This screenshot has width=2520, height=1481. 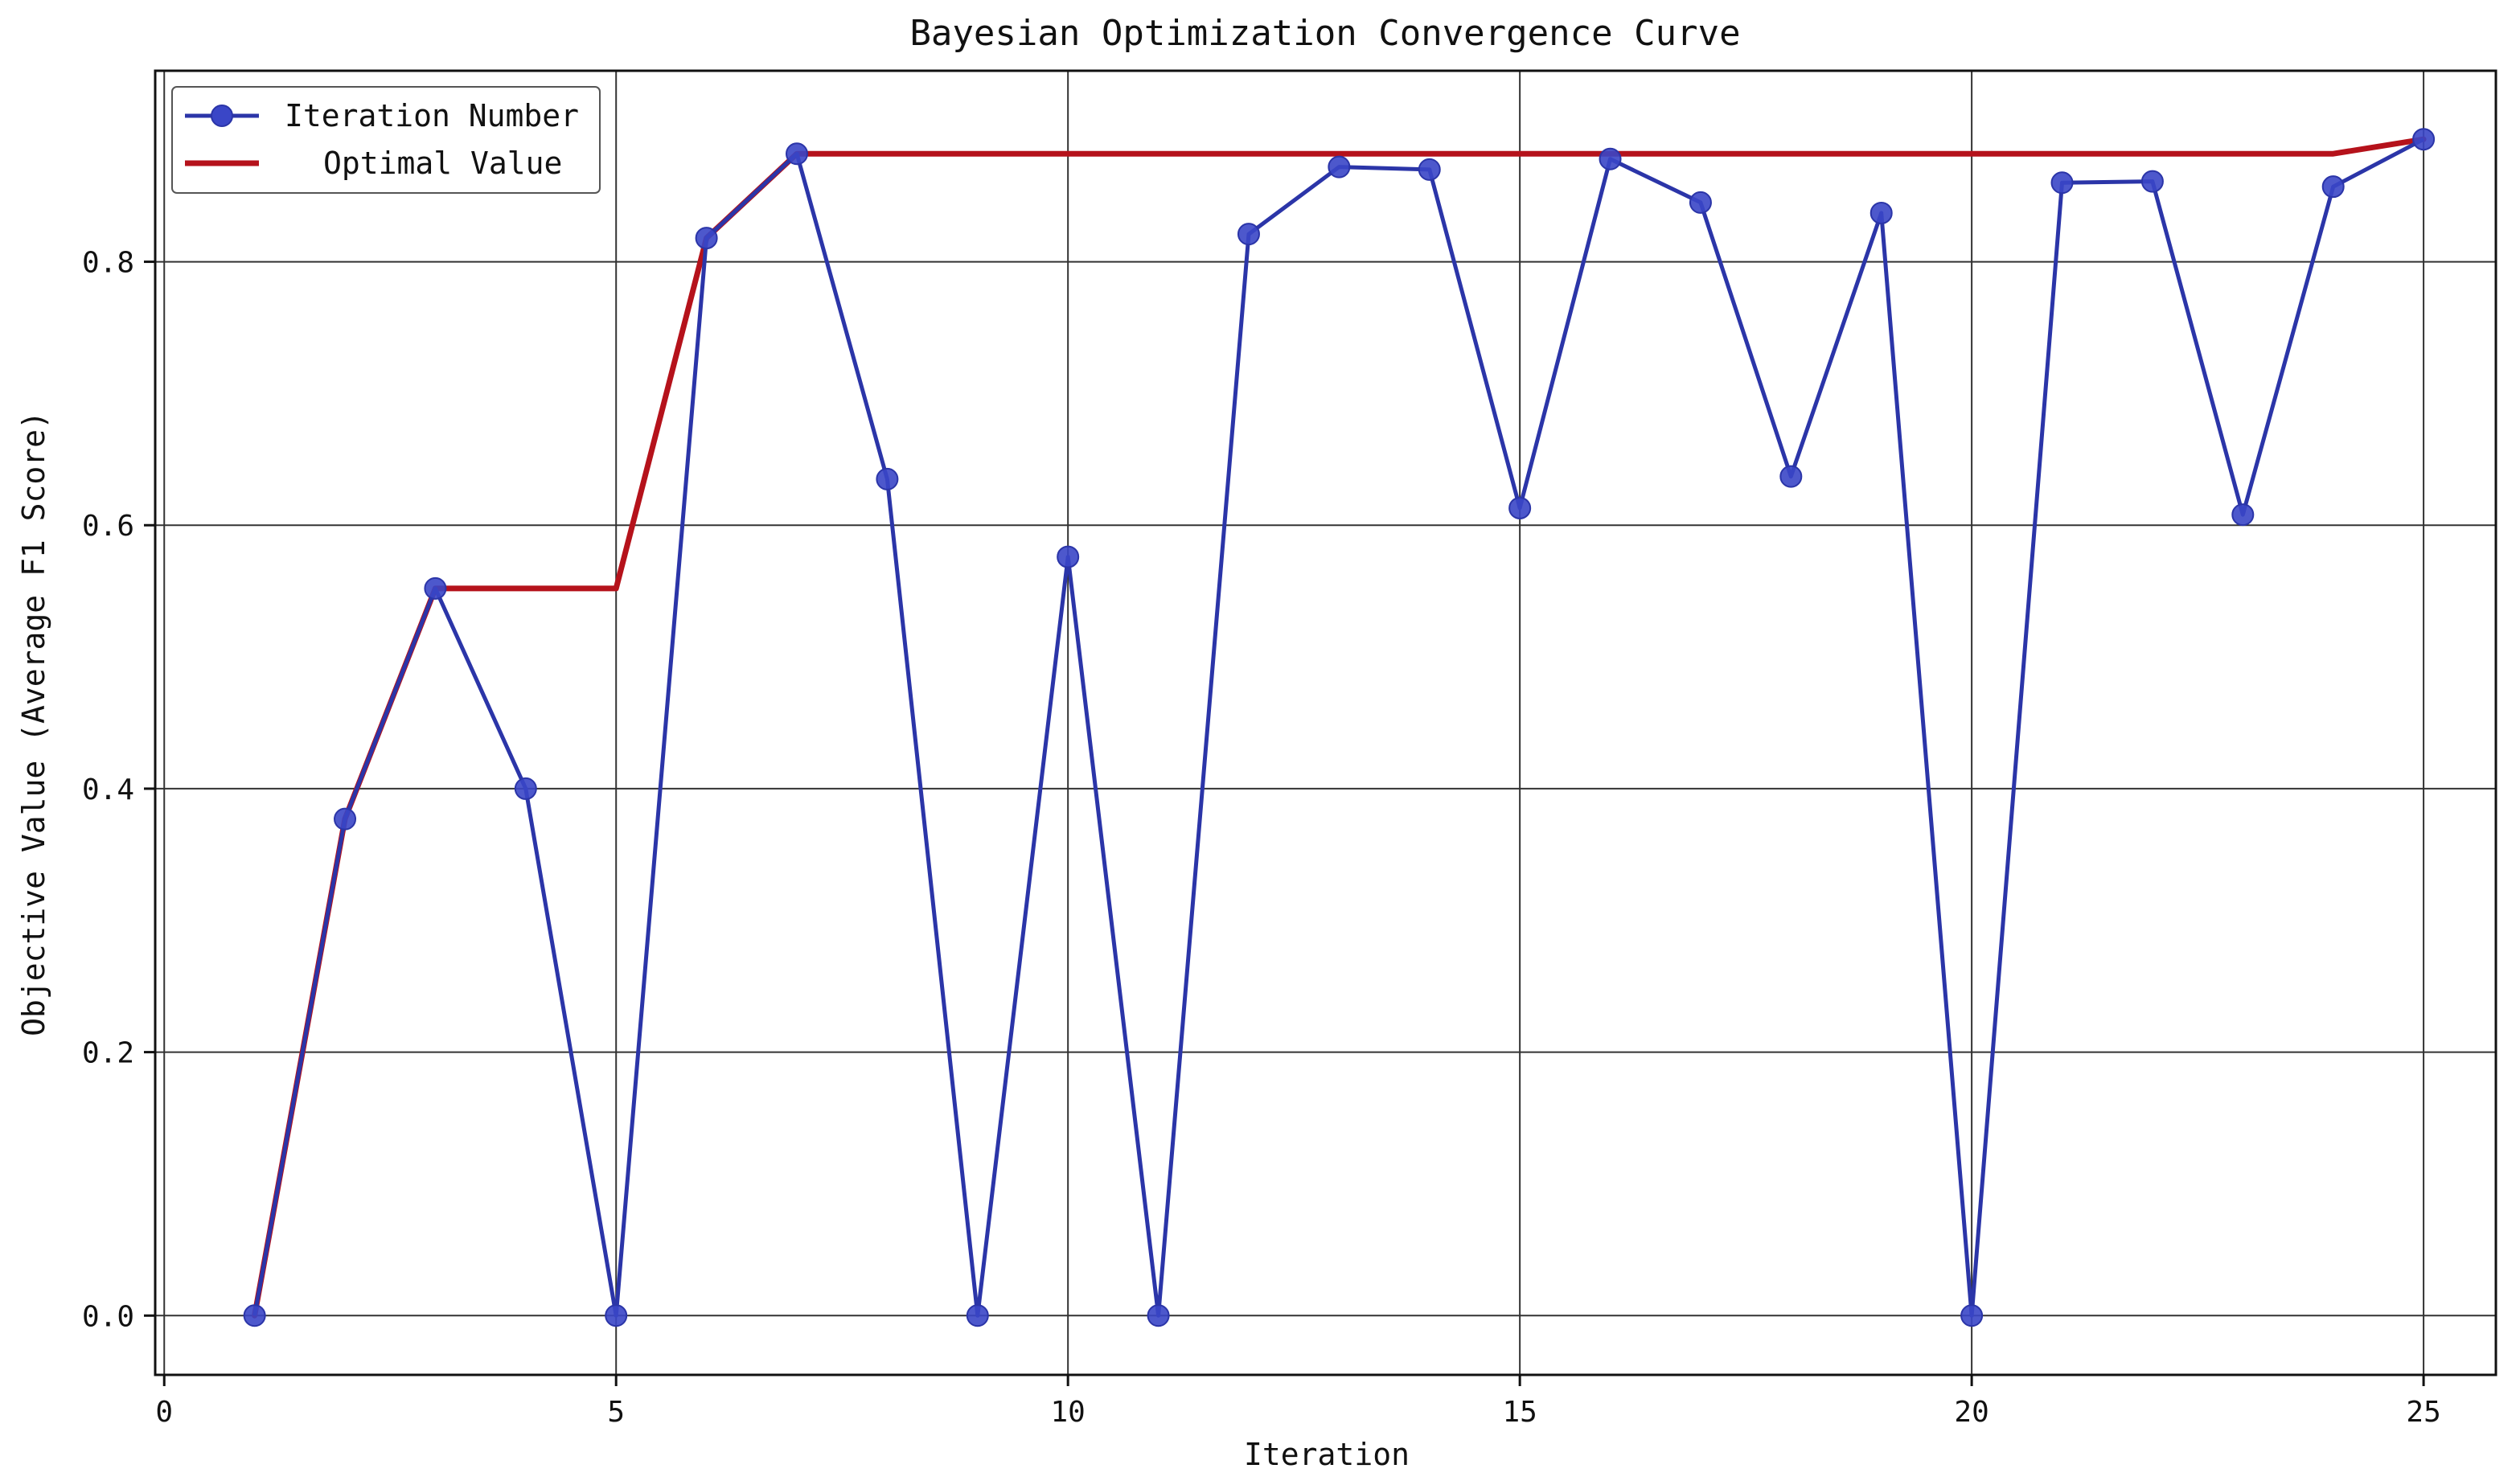 What do you see at coordinates (1972, 1412) in the screenshot?
I see `x-tick-label: 20` at bounding box center [1972, 1412].